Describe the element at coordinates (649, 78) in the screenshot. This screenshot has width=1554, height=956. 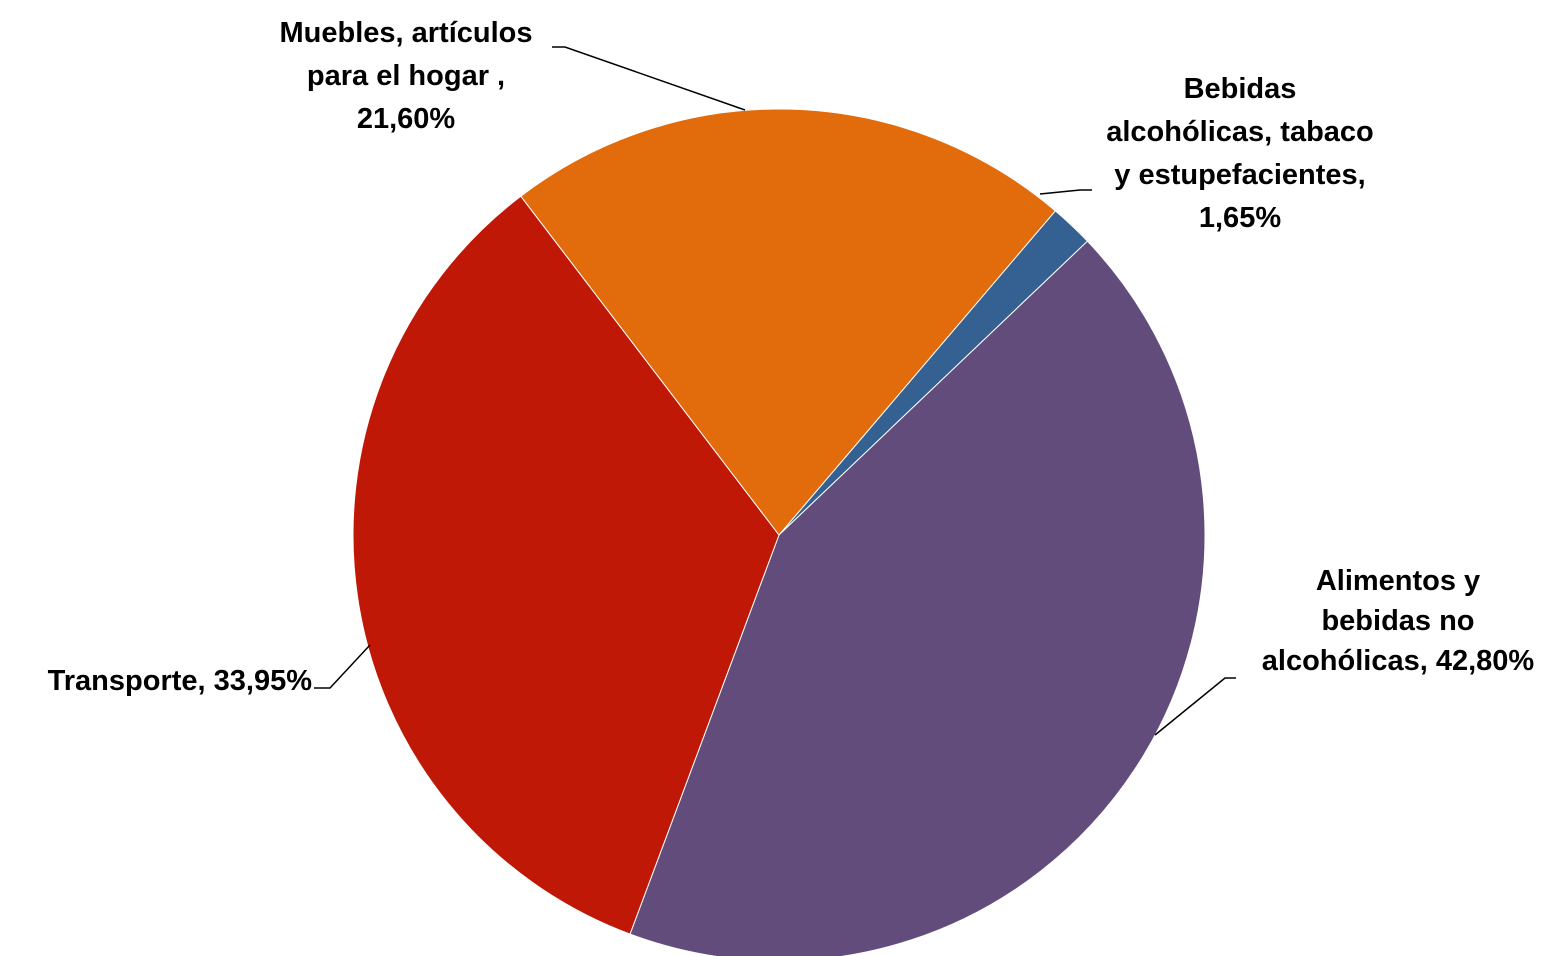
I see `leader-line-muebles-art-culos-para-el-hogar` at that location.